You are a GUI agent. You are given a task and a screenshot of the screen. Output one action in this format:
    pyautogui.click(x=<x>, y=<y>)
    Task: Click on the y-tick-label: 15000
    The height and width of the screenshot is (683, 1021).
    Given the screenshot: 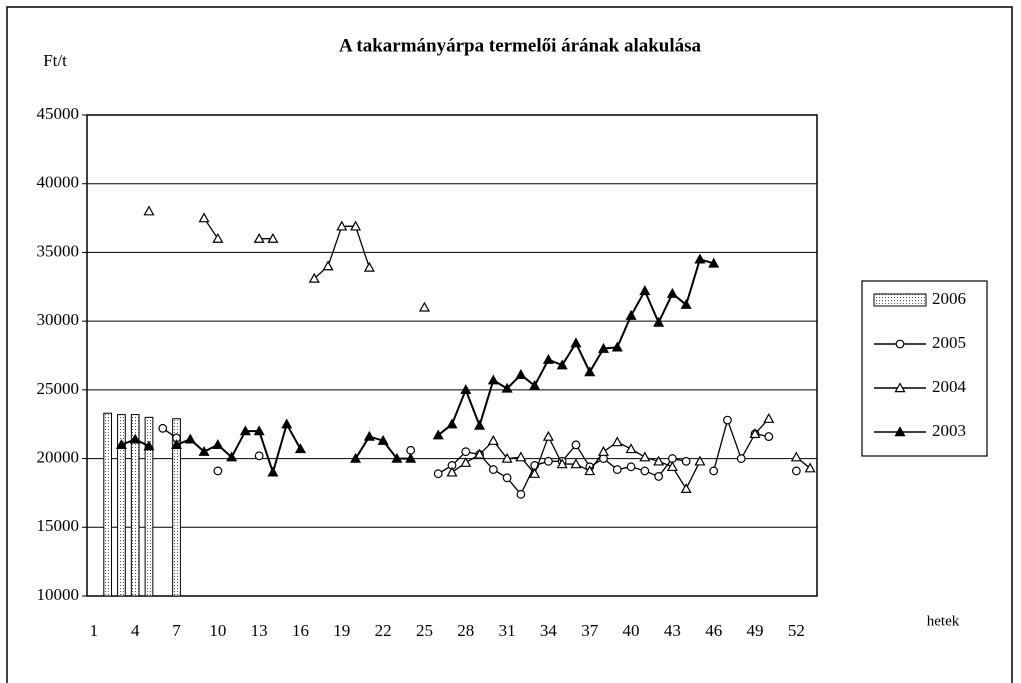 What is the action you would take?
    pyautogui.click(x=58, y=525)
    